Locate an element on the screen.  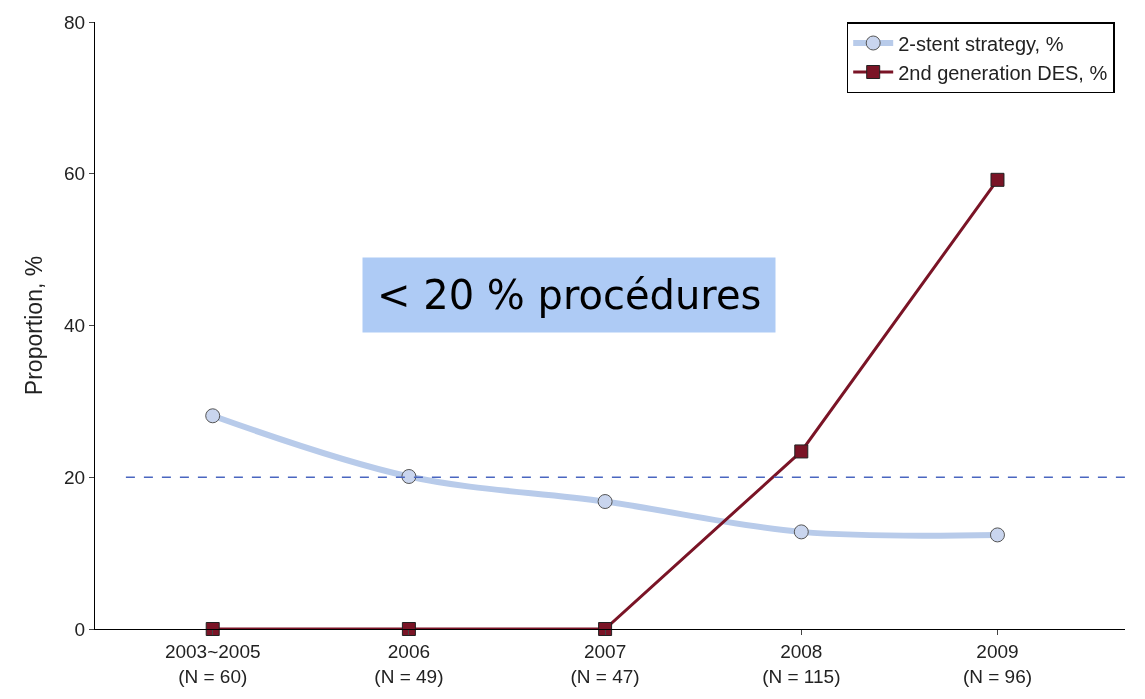
y-tick-label: 20 is located at coordinates (75, 477).